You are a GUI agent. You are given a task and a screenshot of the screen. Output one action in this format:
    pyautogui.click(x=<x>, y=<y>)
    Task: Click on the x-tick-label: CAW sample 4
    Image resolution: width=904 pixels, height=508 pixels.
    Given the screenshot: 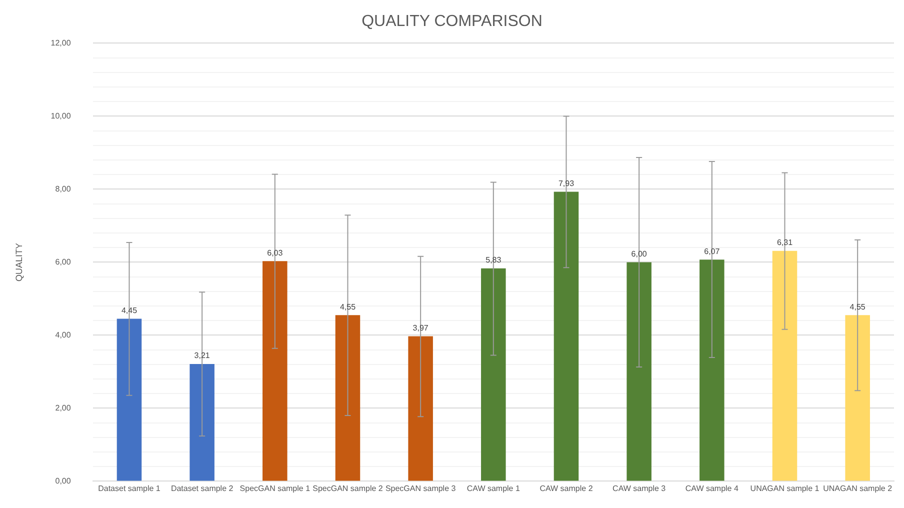 What is the action you would take?
    pyautogui.click(x=712, y=489)
    